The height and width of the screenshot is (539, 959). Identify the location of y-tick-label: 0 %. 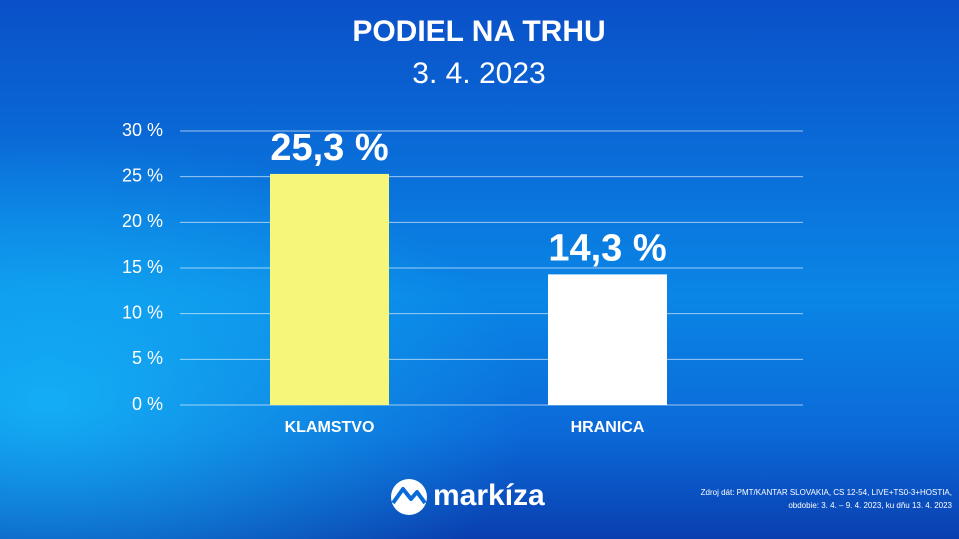
(147, 404).